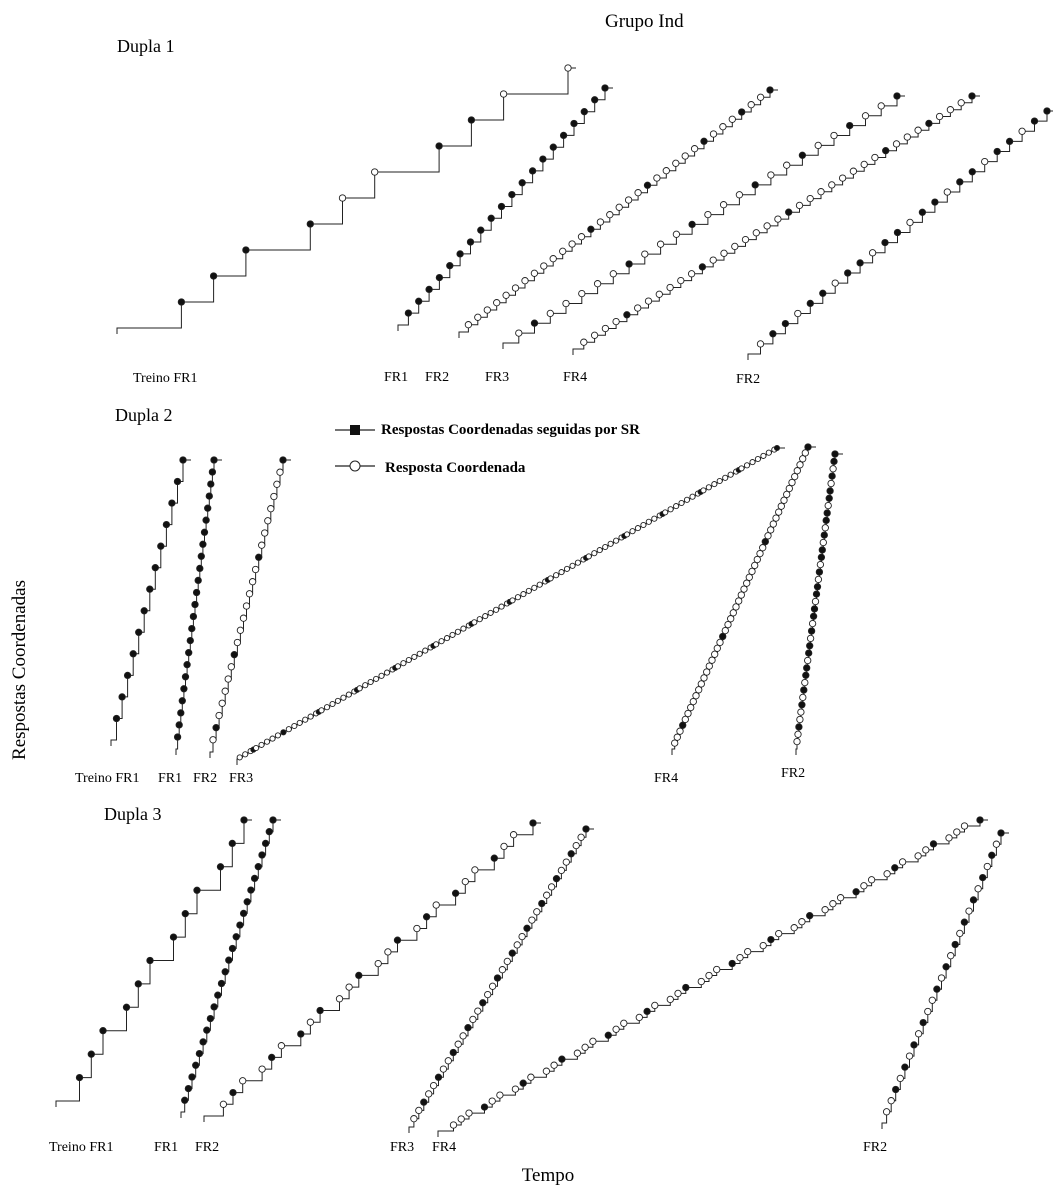 Image resolution: width=1053 pixels, height=1189 pixels. Describe the element at coordinates (355, 466) in the screenshot. I see `legend-marker-unreinforced` at that location.